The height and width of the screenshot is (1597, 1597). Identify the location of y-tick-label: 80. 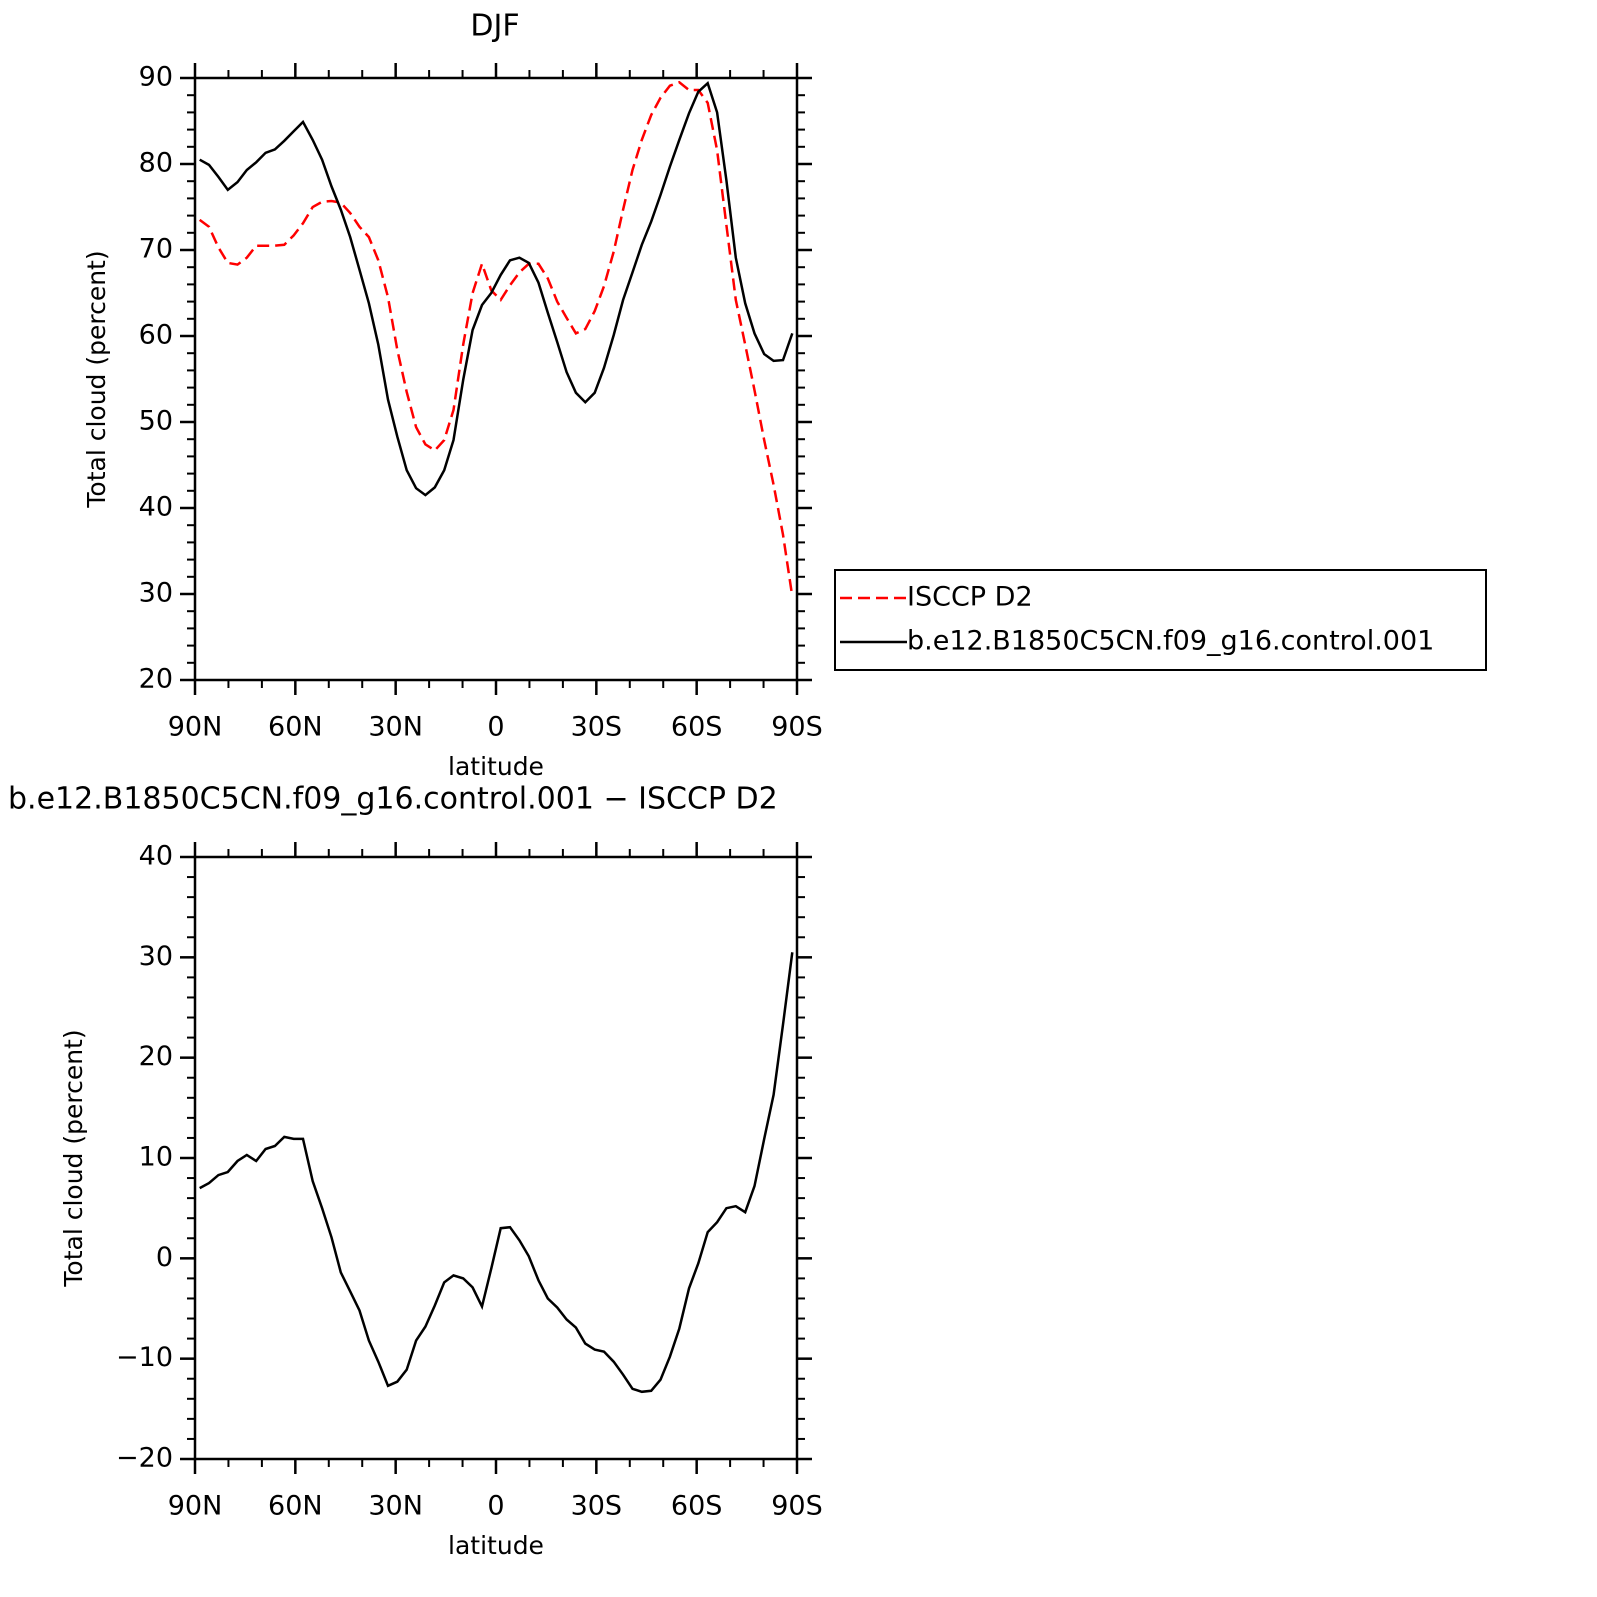
(156, 163).